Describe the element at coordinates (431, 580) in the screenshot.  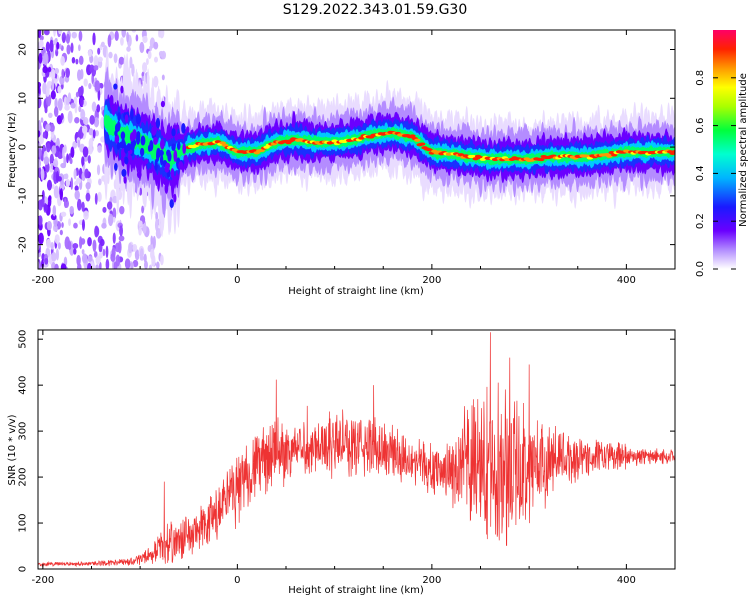
I see `snr-xtick-label: 200` at that location.